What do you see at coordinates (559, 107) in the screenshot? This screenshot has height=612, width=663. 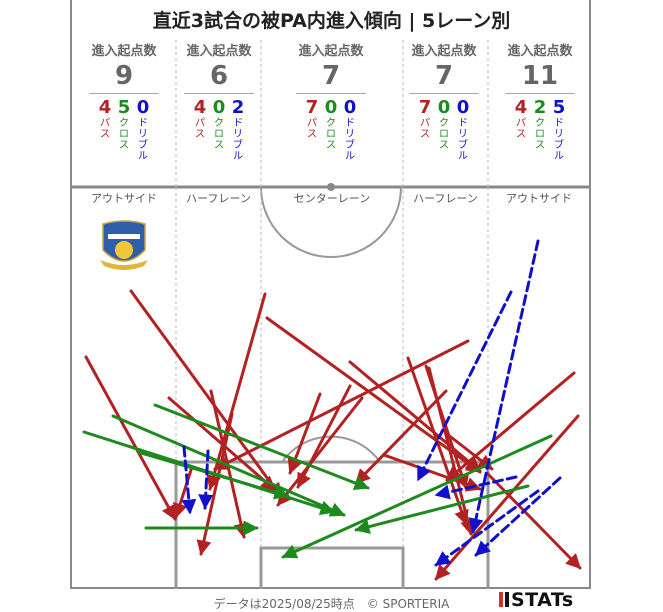 I see `dribble-count: 5` at bounding box center [559, 107].